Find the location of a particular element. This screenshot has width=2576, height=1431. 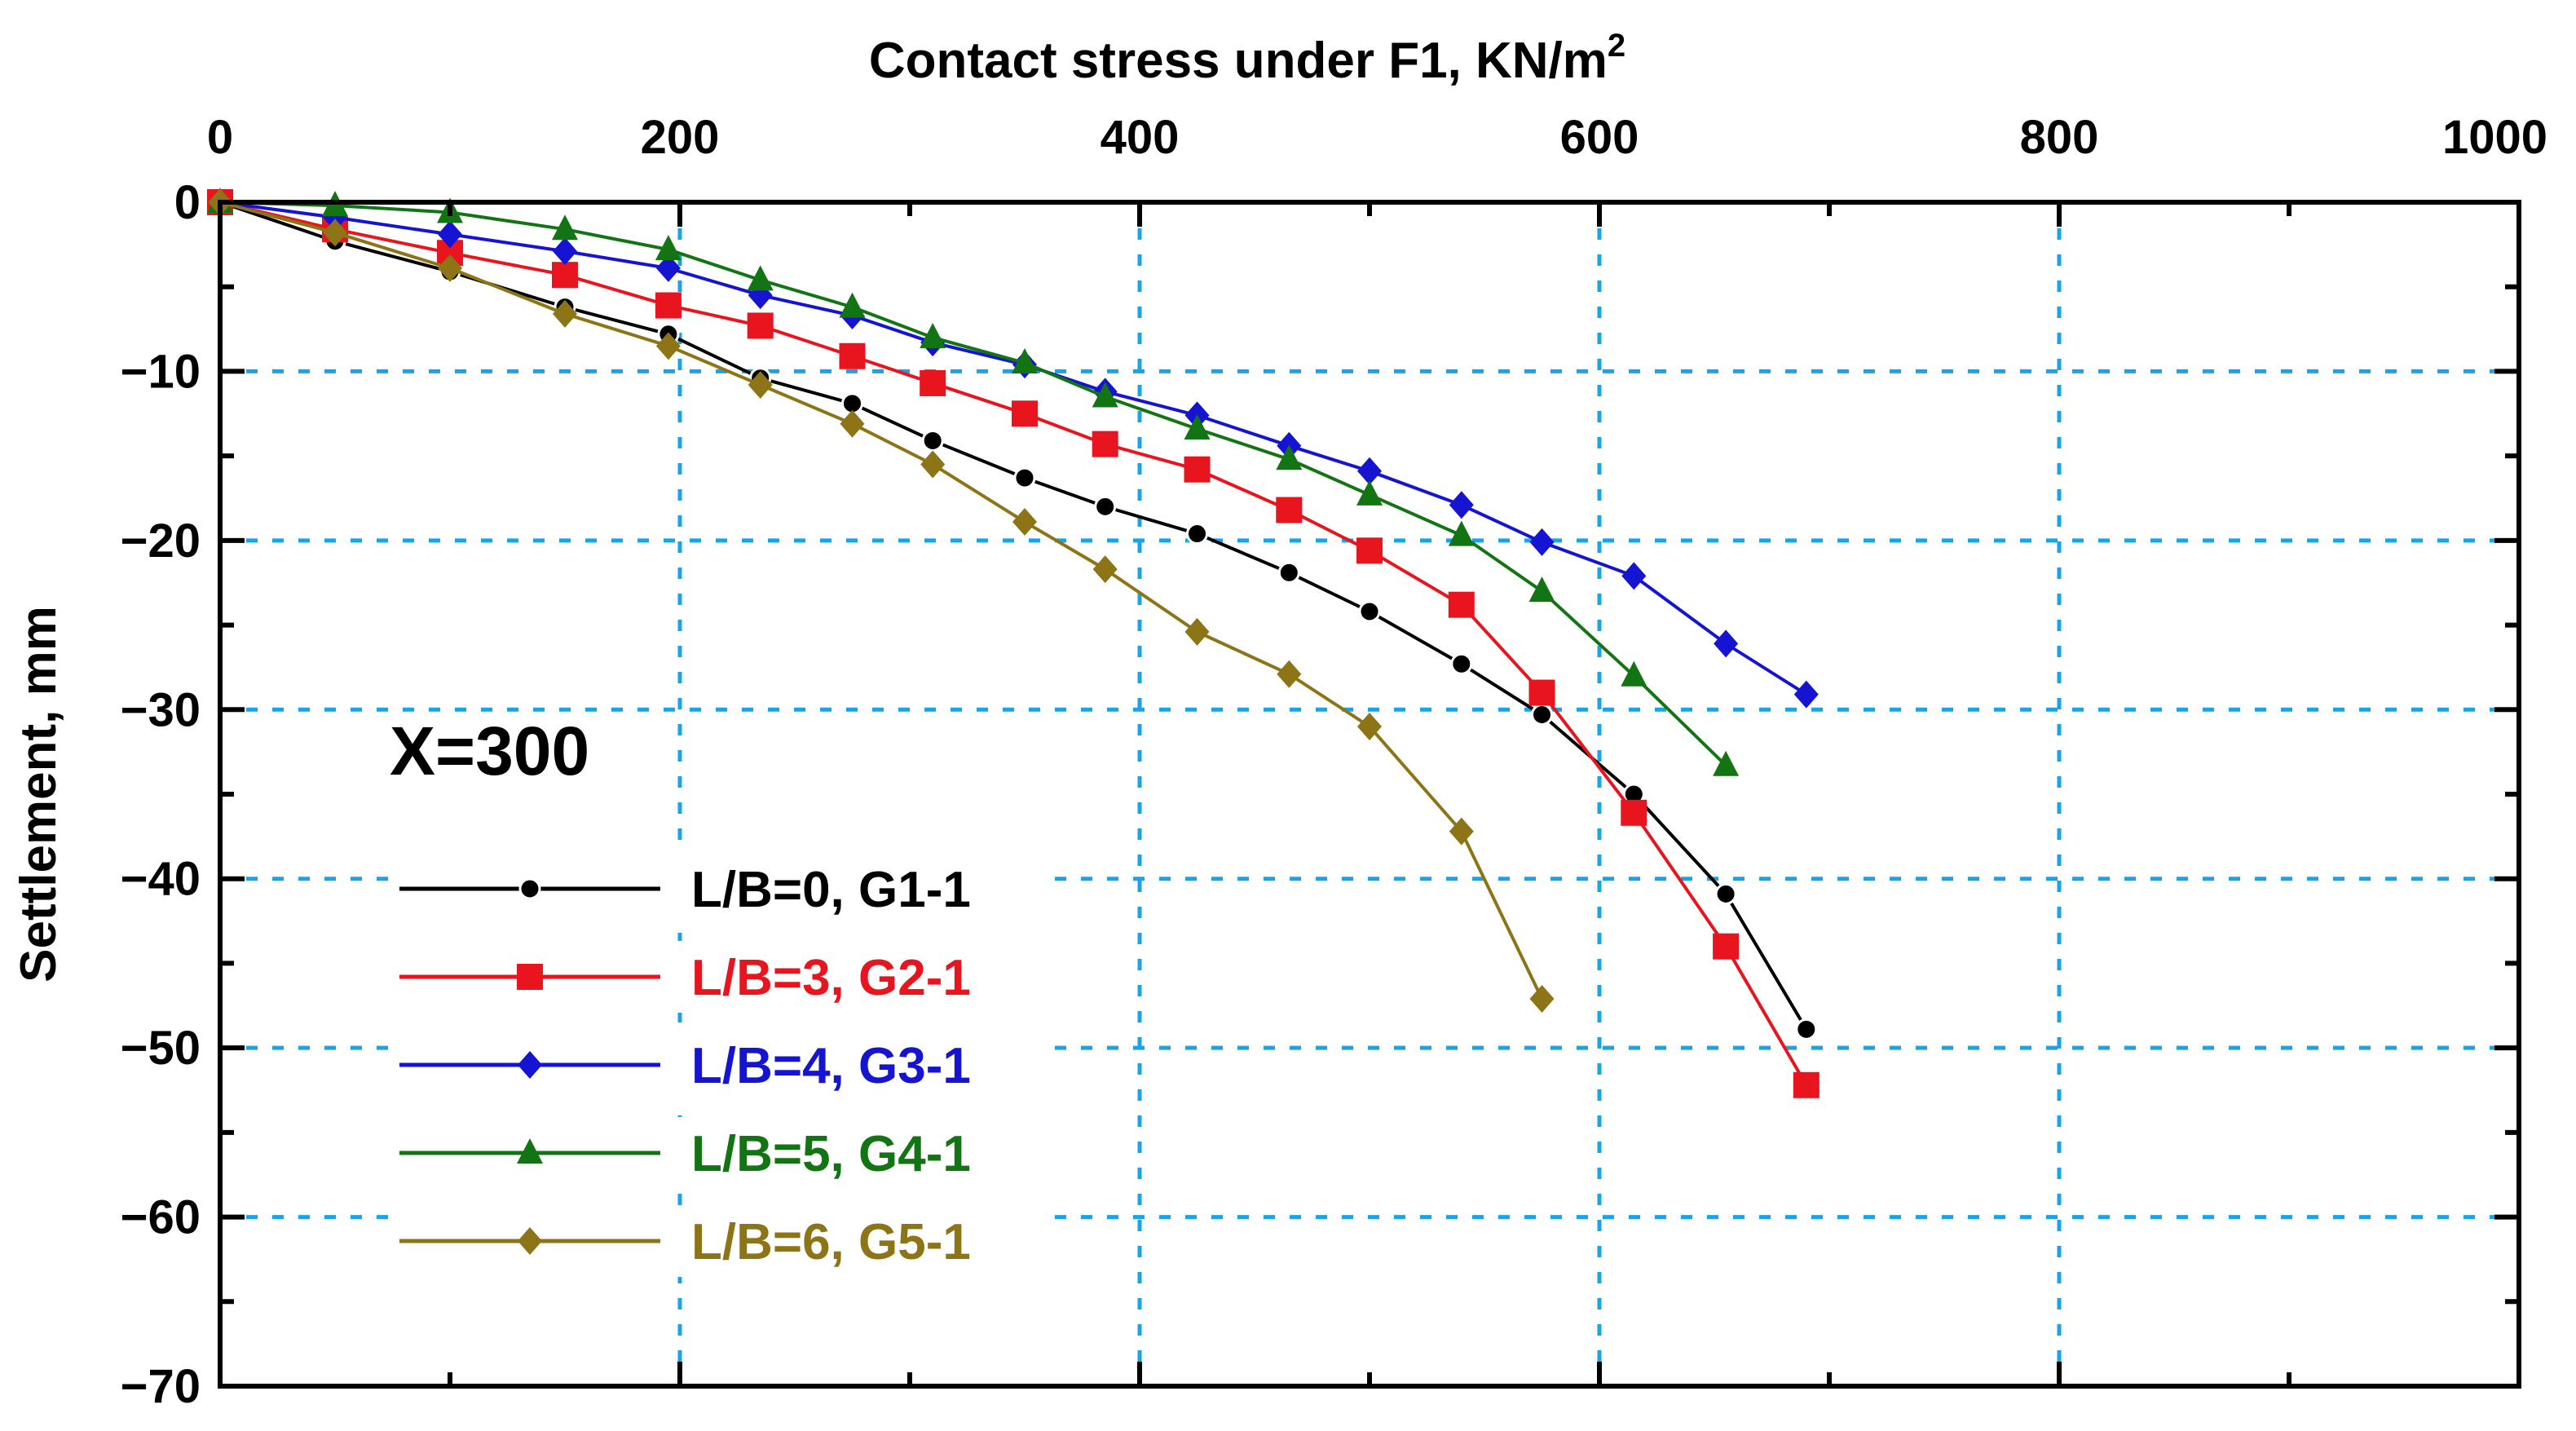

legend-label-5: L/B=6, G5-1 is located at coordinates (831, 1242).